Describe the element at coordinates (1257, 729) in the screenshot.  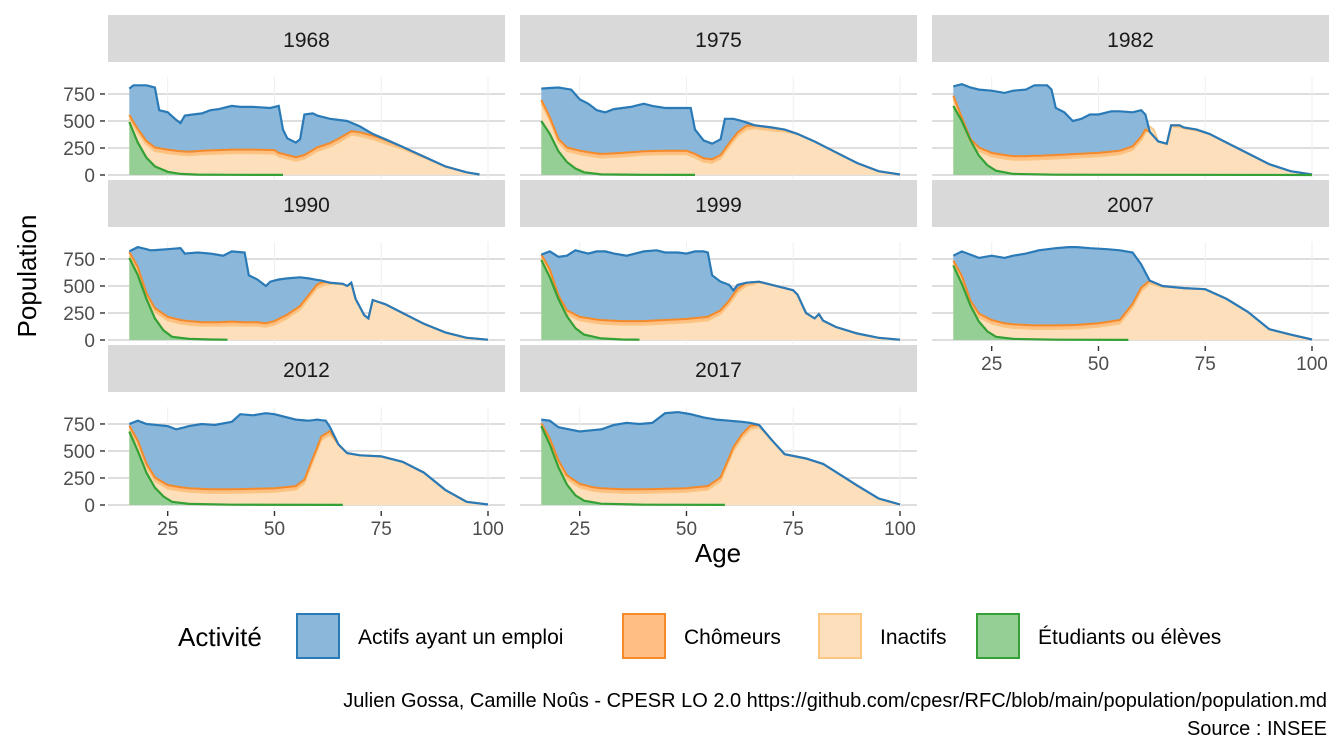
I see `caption-line-2: Source : INSEE` at that location.